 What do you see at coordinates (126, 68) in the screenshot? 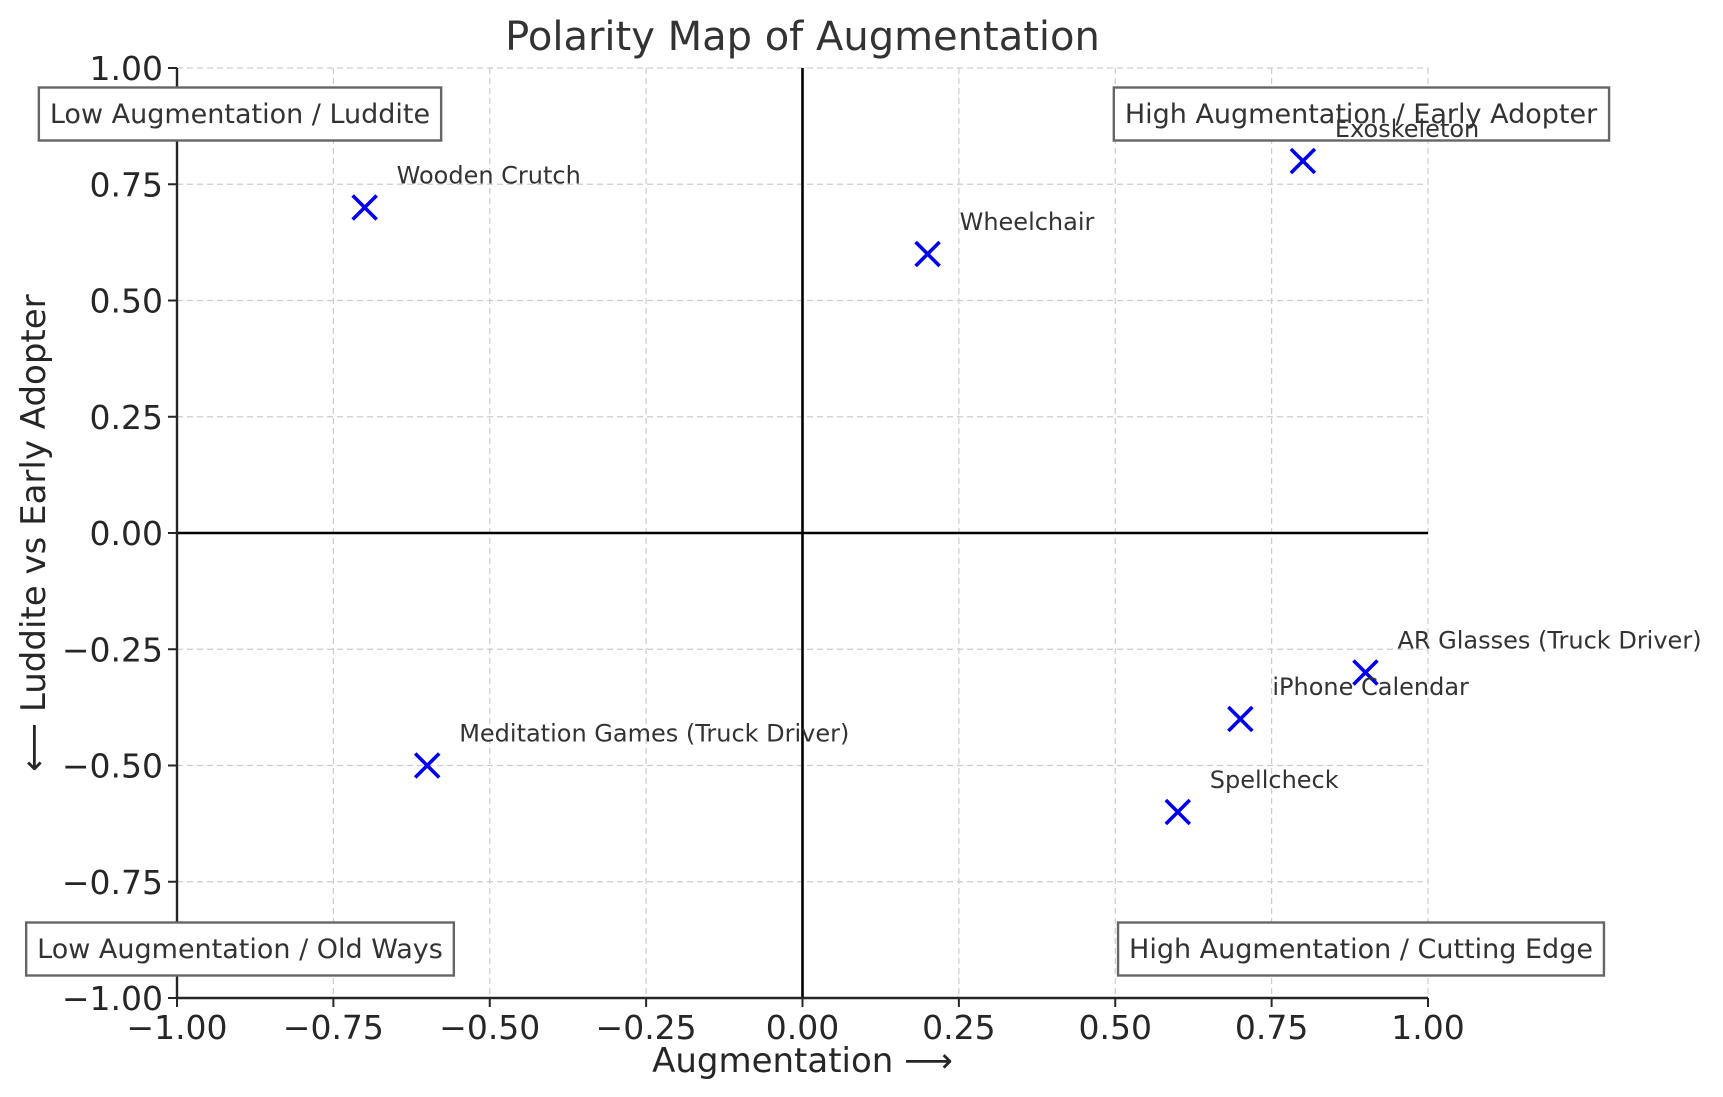
I see `y-tick-label: 1.00` at bounding box center [126, 68].